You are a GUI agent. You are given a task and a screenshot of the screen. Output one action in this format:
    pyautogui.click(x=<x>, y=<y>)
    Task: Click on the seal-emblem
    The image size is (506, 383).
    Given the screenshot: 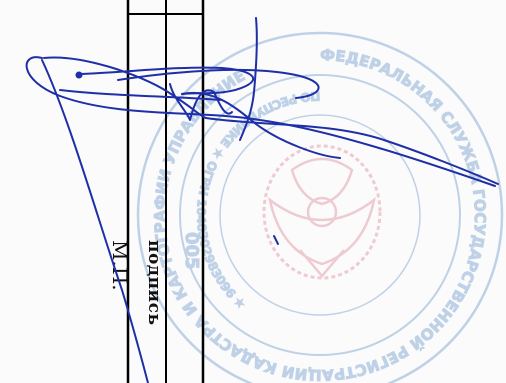 What is the action you would take?
    pyautogui.click(x=322, y=212)
    